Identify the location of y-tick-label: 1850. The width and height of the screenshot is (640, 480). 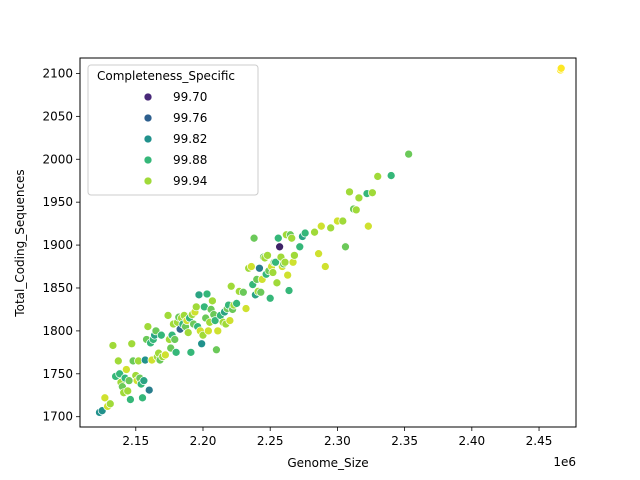
(57, 288).